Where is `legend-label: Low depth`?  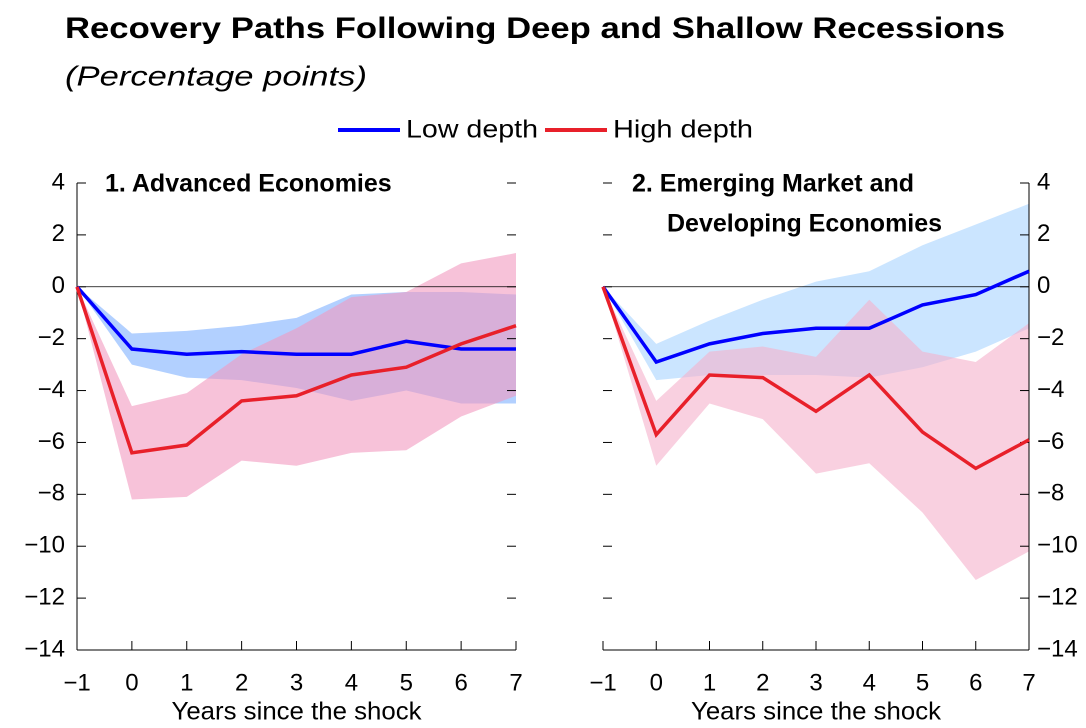
legend-label: Low depth is located at coordinates (472, 130).